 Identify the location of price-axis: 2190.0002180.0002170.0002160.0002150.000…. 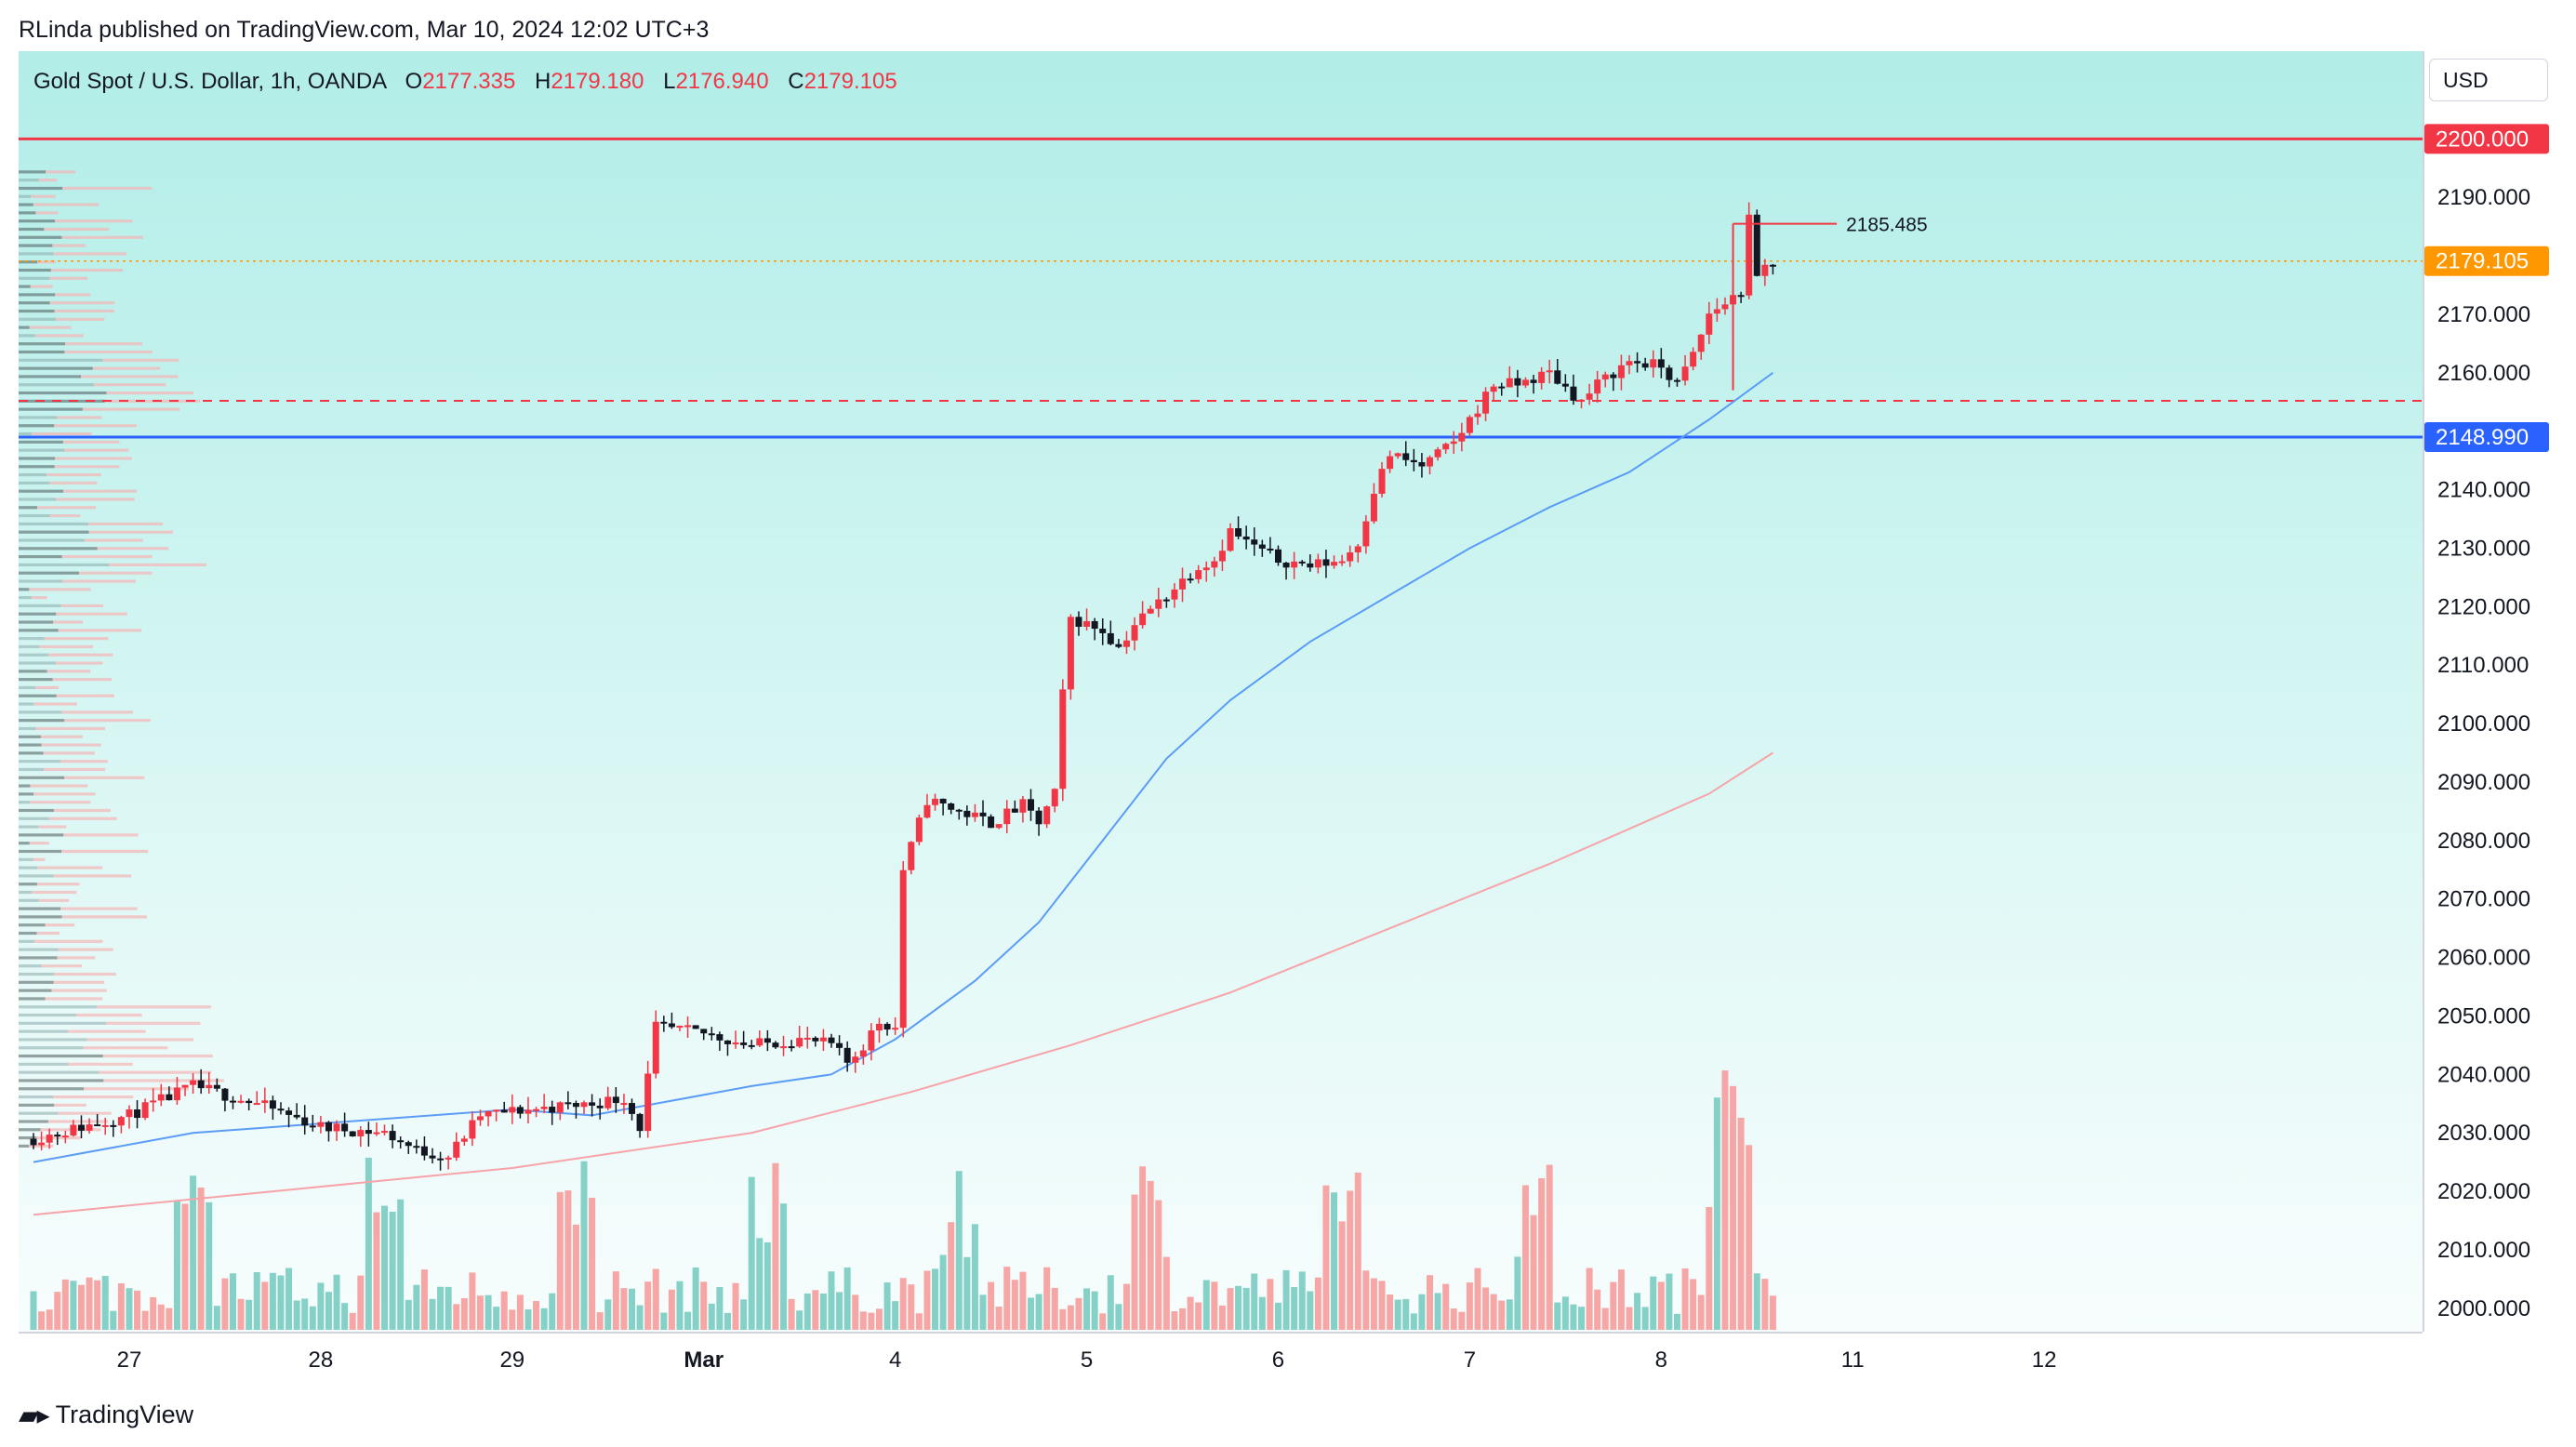
(2499, 691).